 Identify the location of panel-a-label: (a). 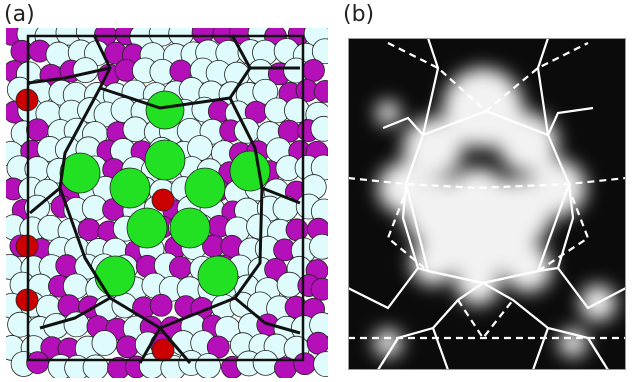
(19, 14).